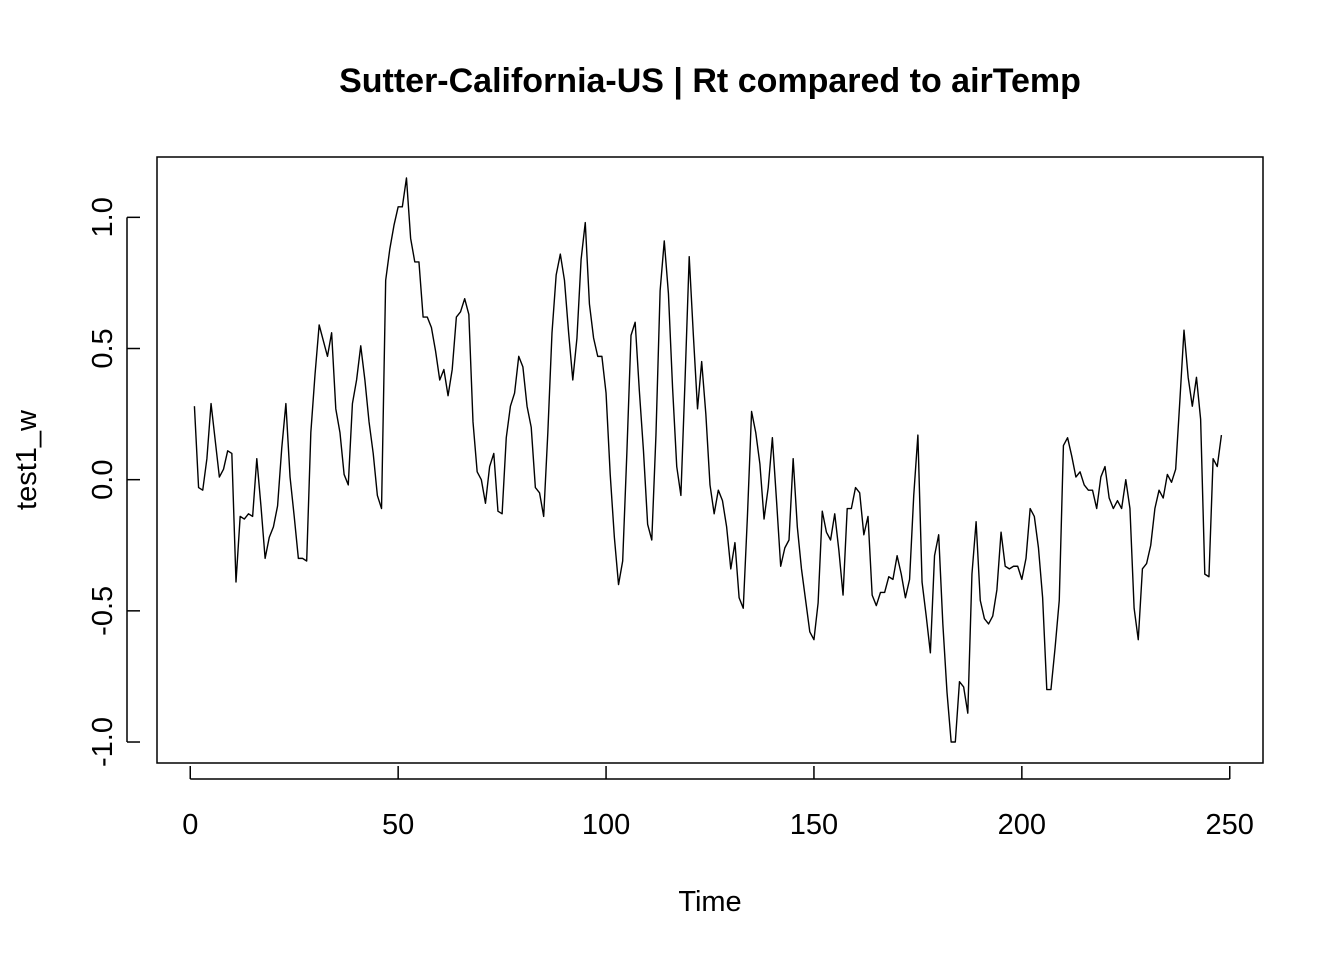 The width and height of the screenshot is (1344, 960). What do you see at coordinates (1230, 825) in the screenshot?
I see `x-tick-label: 250` at bounding box center [1230, 825].